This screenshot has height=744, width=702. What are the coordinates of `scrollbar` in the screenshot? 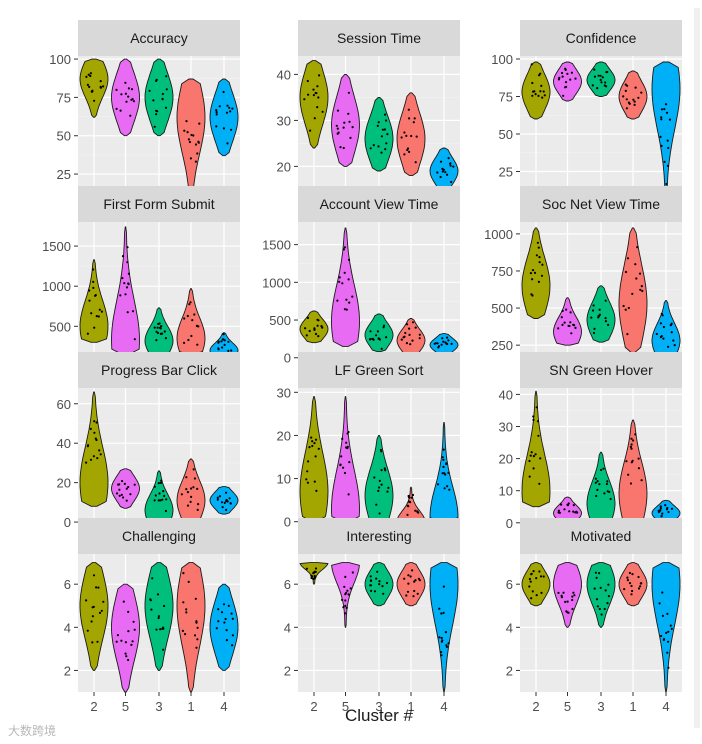 It's located at (697, 368).